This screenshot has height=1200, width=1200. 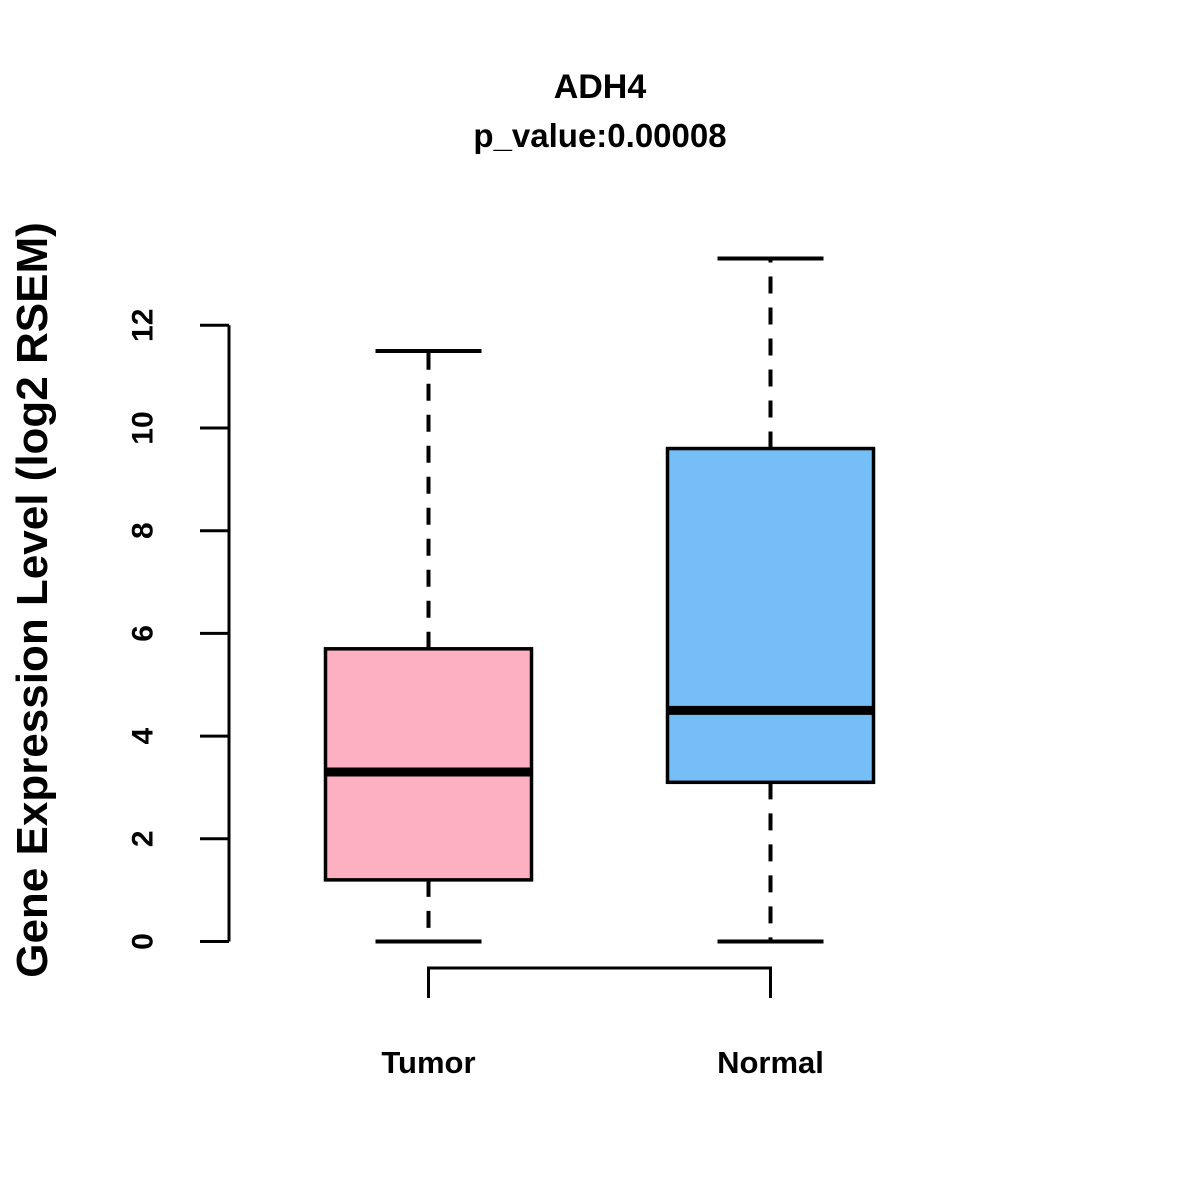 What do you see at coordinates (599, 982) in the screenshot?
I see `x-axis-bracket` at bounding box center [599, 982].